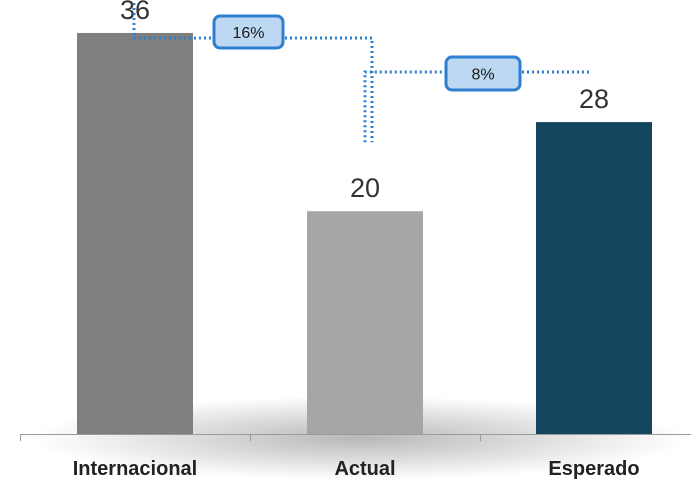 Image resolution: width=691 pixels, height=481 pixels. Describe the element at coordinates (365, 188) in the screenshot. I see `value-label-actual: 20` at that location.